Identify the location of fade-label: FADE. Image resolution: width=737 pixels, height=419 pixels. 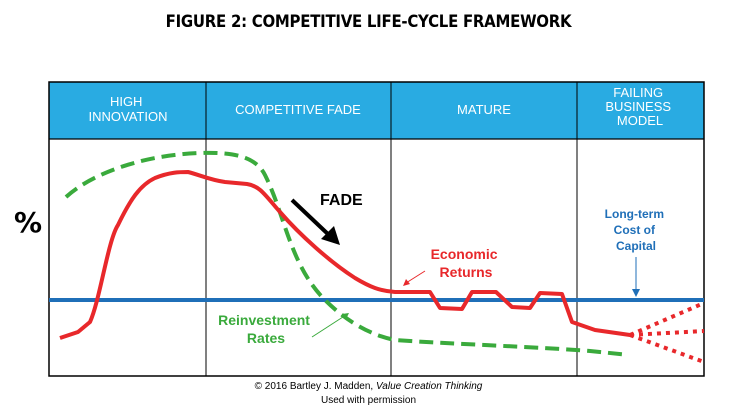
(341, 200).